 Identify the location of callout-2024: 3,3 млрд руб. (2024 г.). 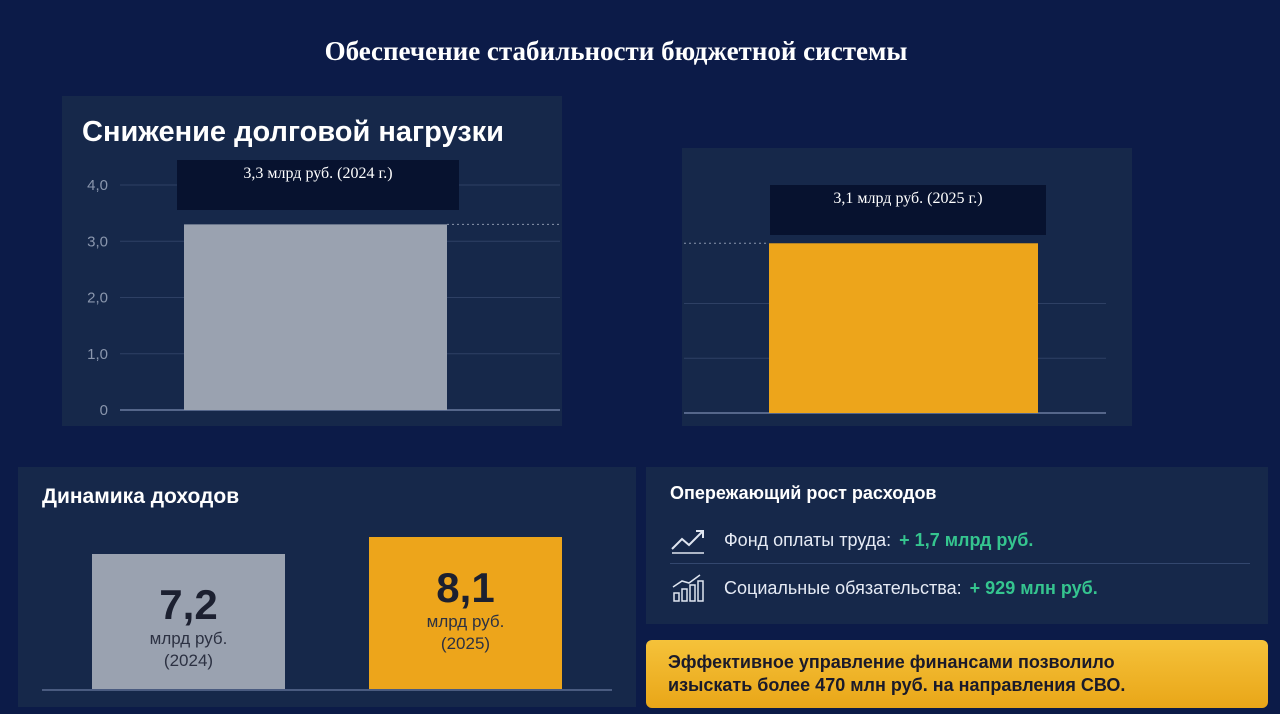
(318, 185).